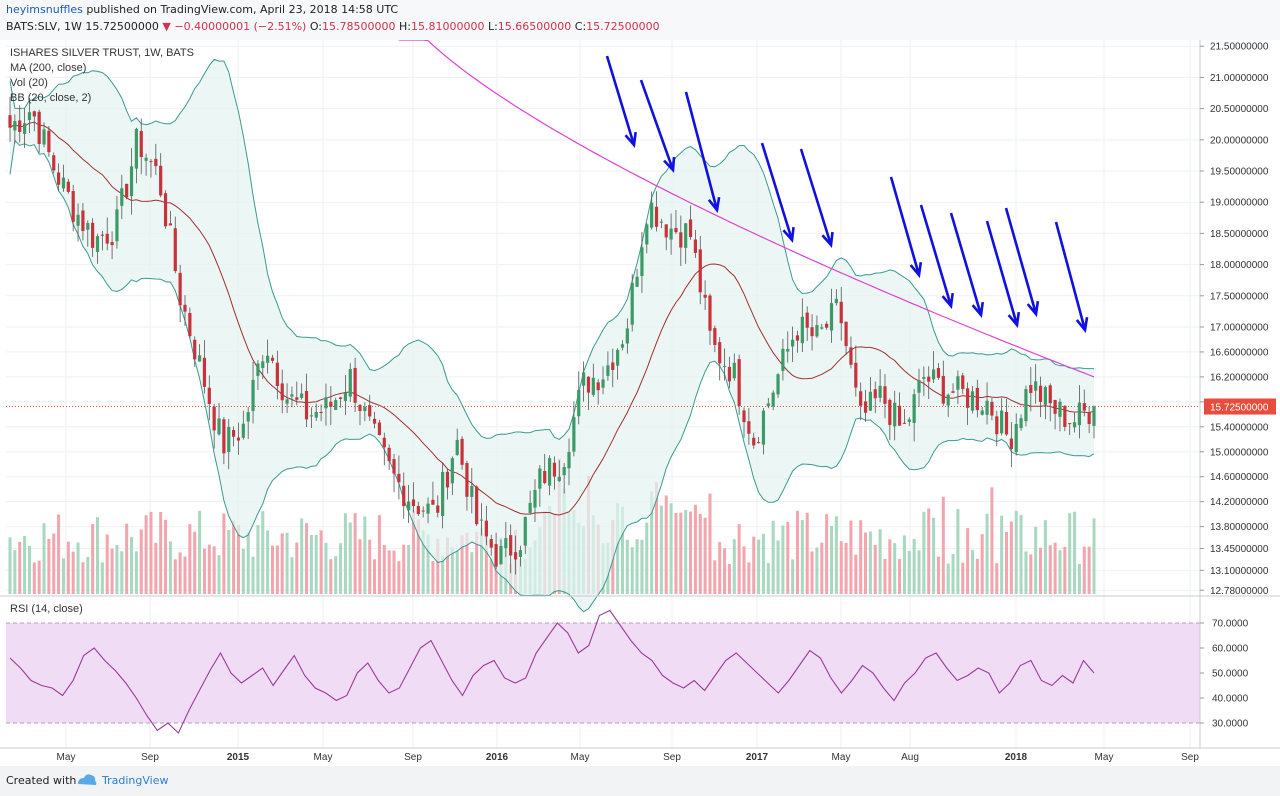  I want to click on open-value: 15.78500000, so click(359, 26).